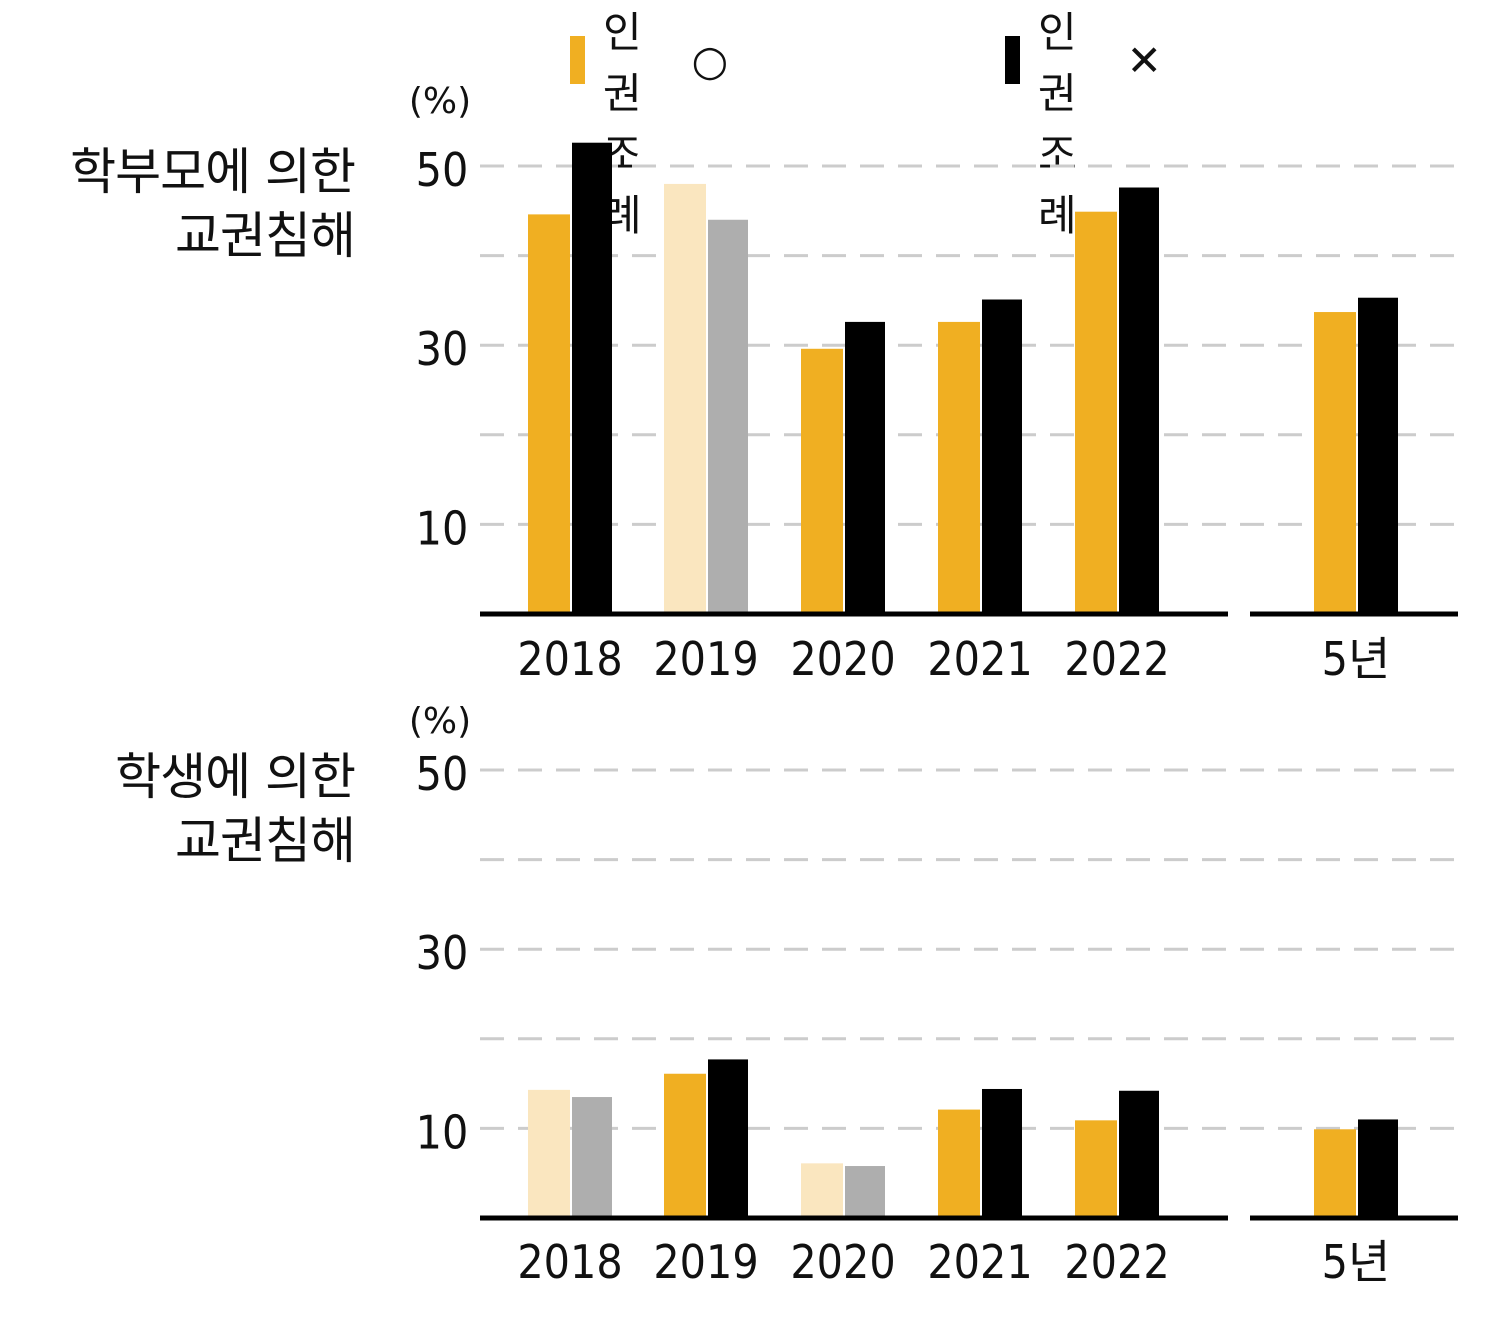 The image size is (1500, 1328). Describe the element at coordinates (265, 236) in the screenshot. I see `panel-1-title-line-2: 교권침해` at that location.